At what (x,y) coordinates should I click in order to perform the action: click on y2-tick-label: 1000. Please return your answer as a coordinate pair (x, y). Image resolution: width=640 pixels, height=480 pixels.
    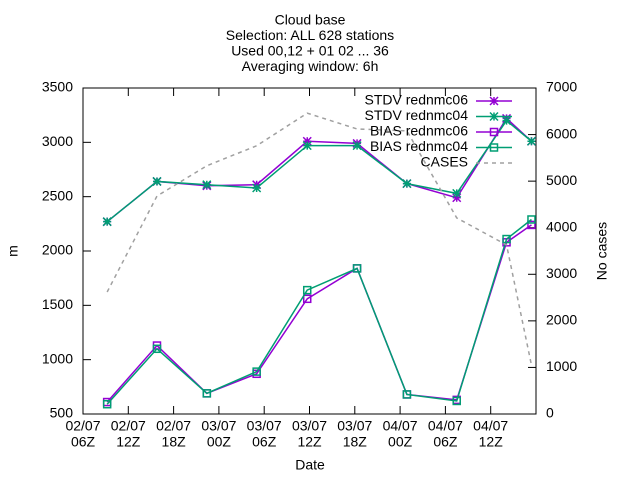
    Looking at the image, I should click on (561, 366).